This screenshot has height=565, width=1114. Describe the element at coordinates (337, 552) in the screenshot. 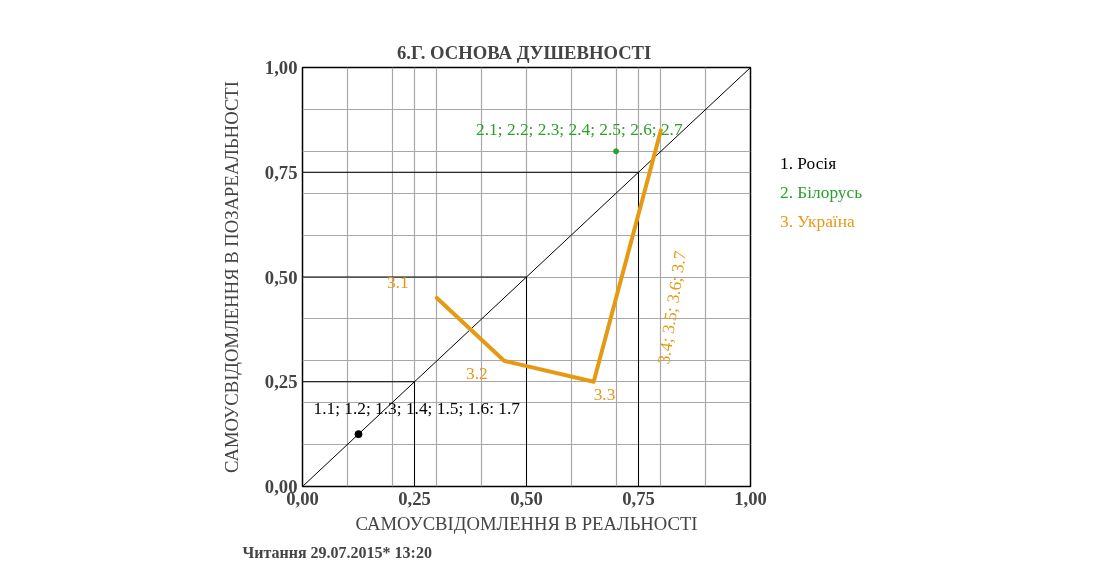

I see `text: Читання 29.07.2015* 13:20` at that location.